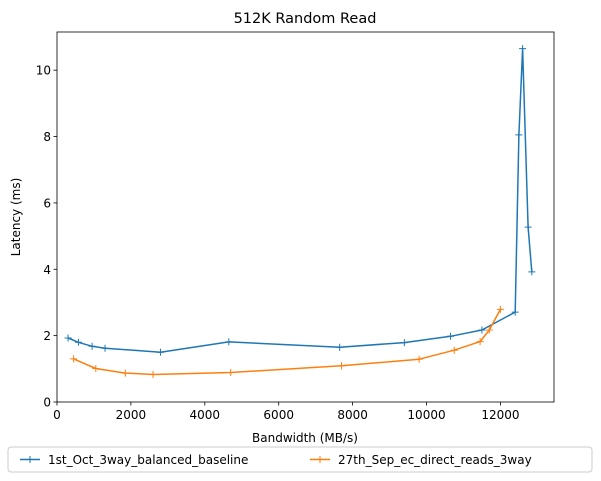  What do you see at coordinates (47, 137) in the screenshot?
I see `y-tick-label: 8` at bounding box center [47, 137].